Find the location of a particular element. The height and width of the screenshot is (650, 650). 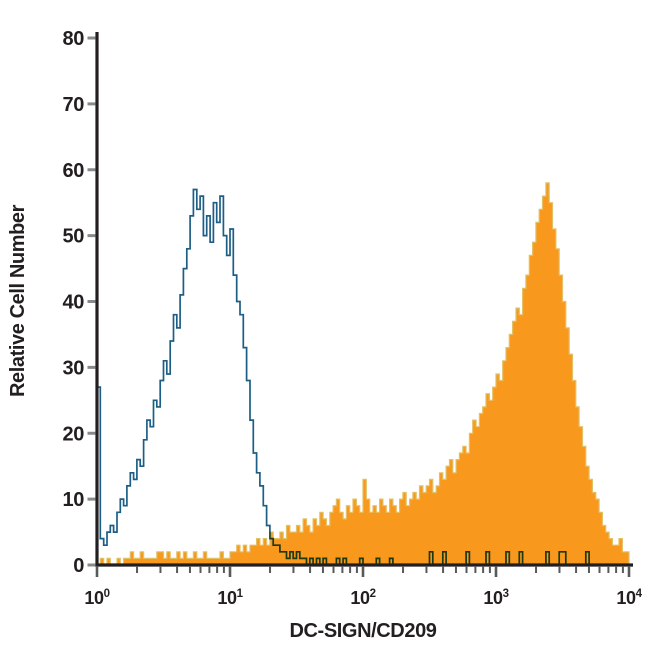

x-tick-label: 10² is located at coordinates (362, 598).